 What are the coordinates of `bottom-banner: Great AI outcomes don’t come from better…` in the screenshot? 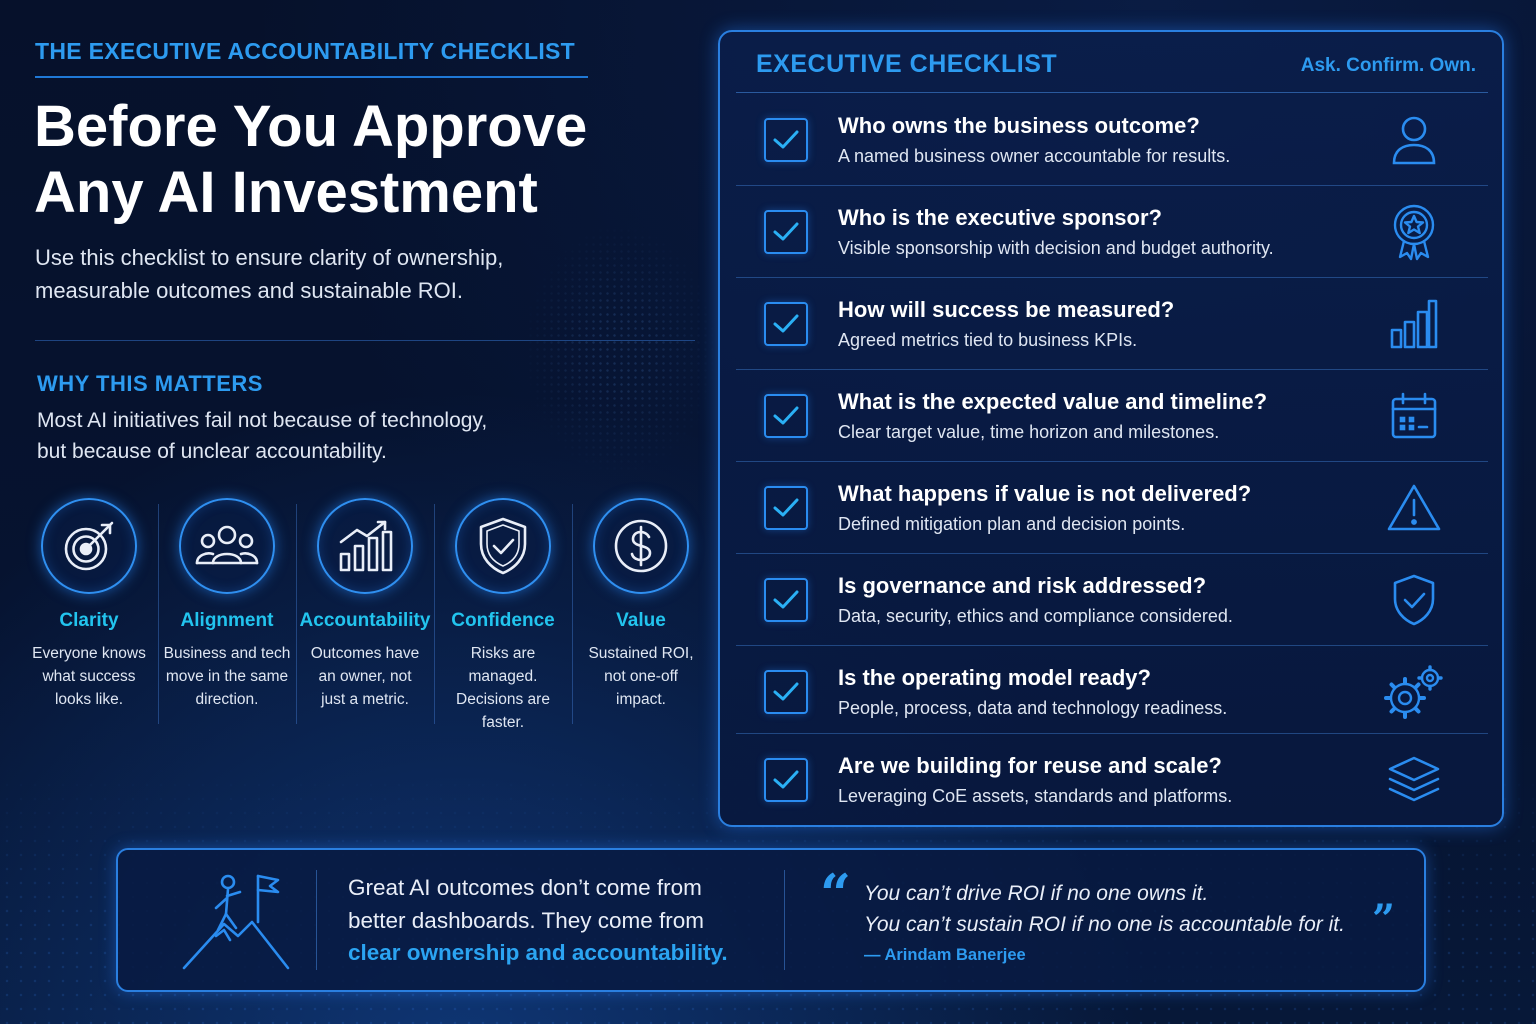 It's located at (771, 920).